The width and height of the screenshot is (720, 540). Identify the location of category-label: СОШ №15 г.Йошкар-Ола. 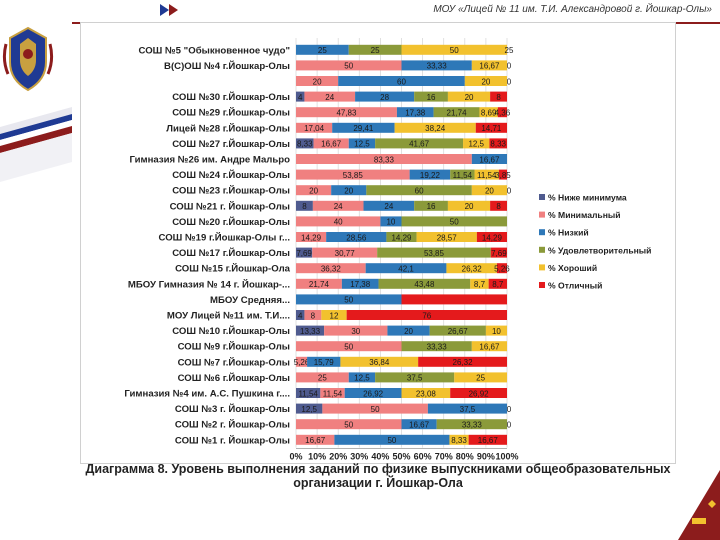
(233, 269).